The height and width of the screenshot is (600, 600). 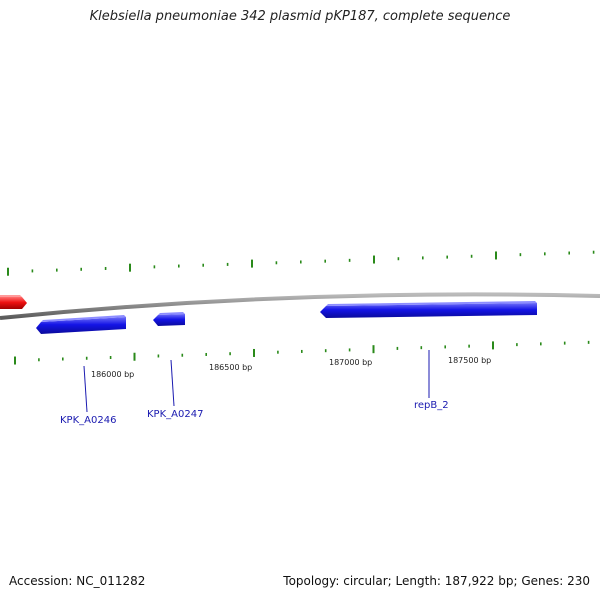 What do you see at coordinates (81, 324) in the screenshot?
I see `gene-arrow-kpk-a0246` at bounding box center [81, 324].